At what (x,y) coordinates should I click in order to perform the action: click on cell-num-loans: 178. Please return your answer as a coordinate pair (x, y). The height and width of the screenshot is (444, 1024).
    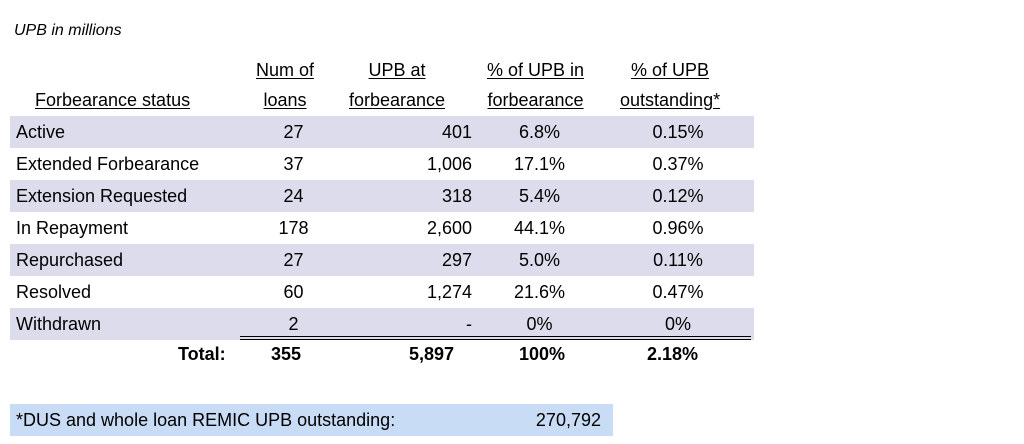
    Looking at the image, I should click on (293, 227).